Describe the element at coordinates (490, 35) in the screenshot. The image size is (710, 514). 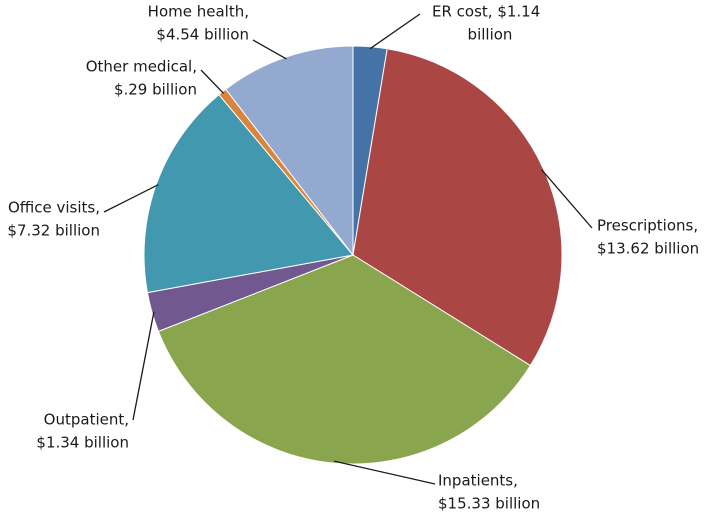
I see `data-label: billion` at that location.